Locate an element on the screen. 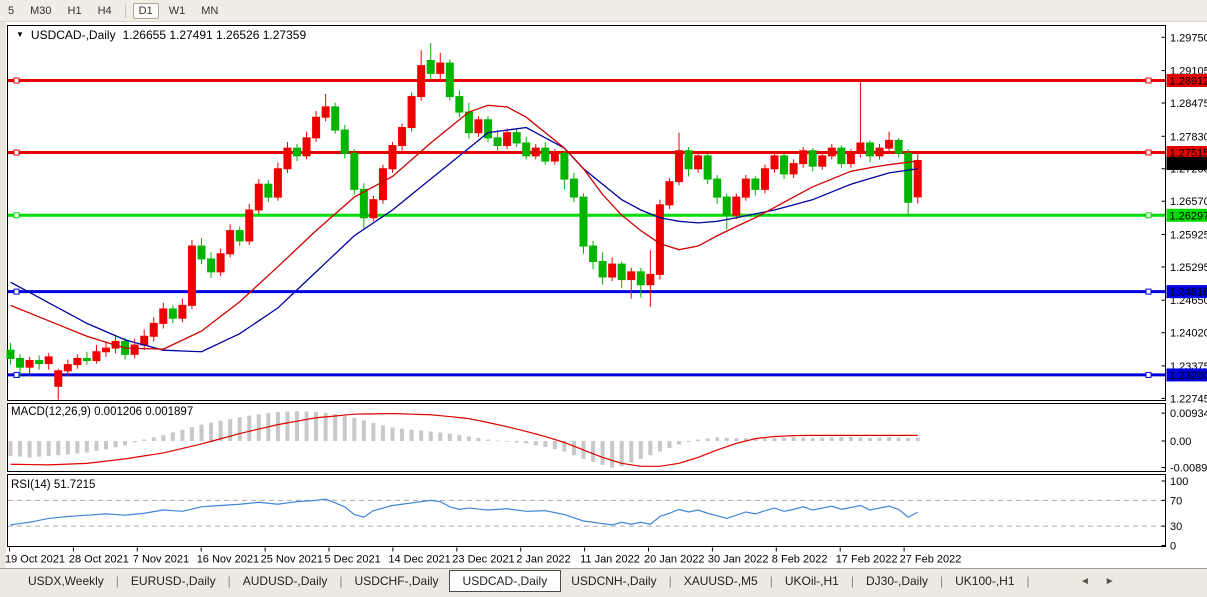  timeframe-5: 5 is located at coordinates (11, 10).